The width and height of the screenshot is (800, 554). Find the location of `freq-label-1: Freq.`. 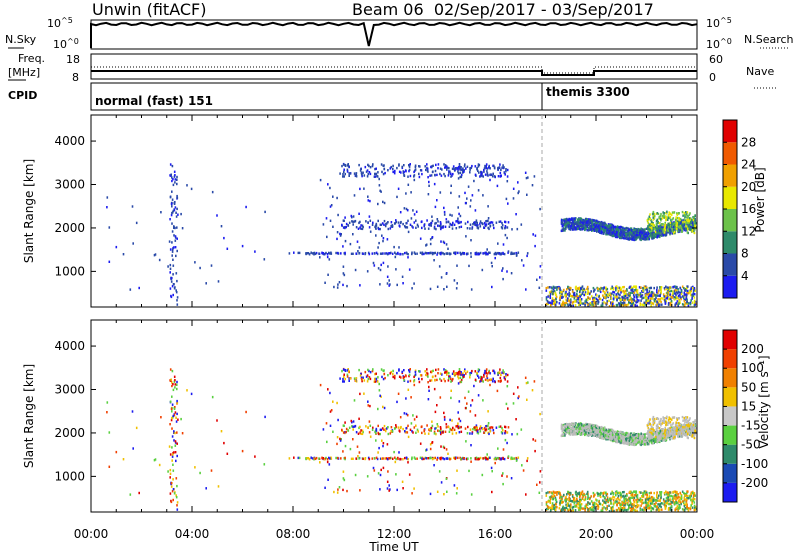

freq-label-1: Freq. is located at coordinates (31, 58).